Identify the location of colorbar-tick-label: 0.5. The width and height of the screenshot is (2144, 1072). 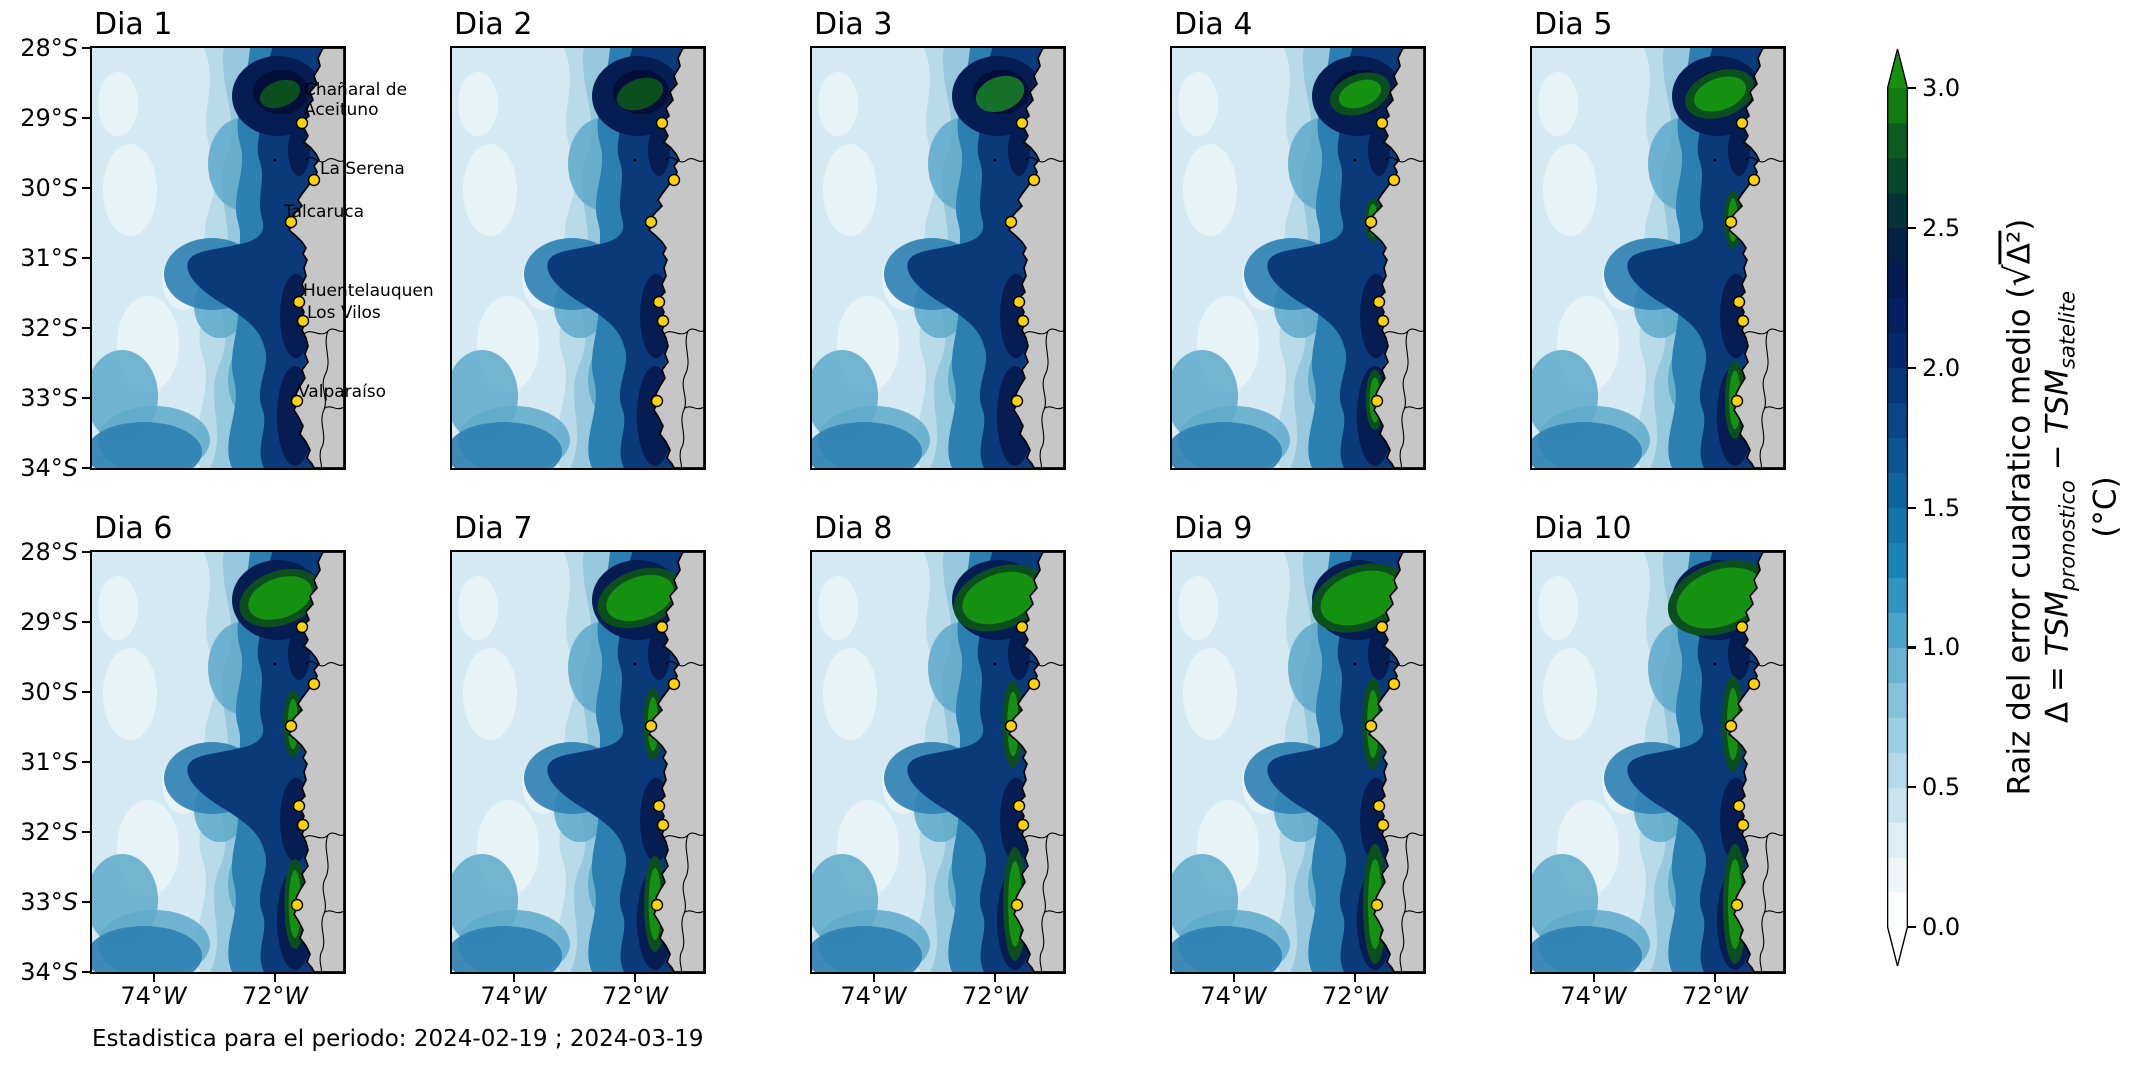
(1941, 787).